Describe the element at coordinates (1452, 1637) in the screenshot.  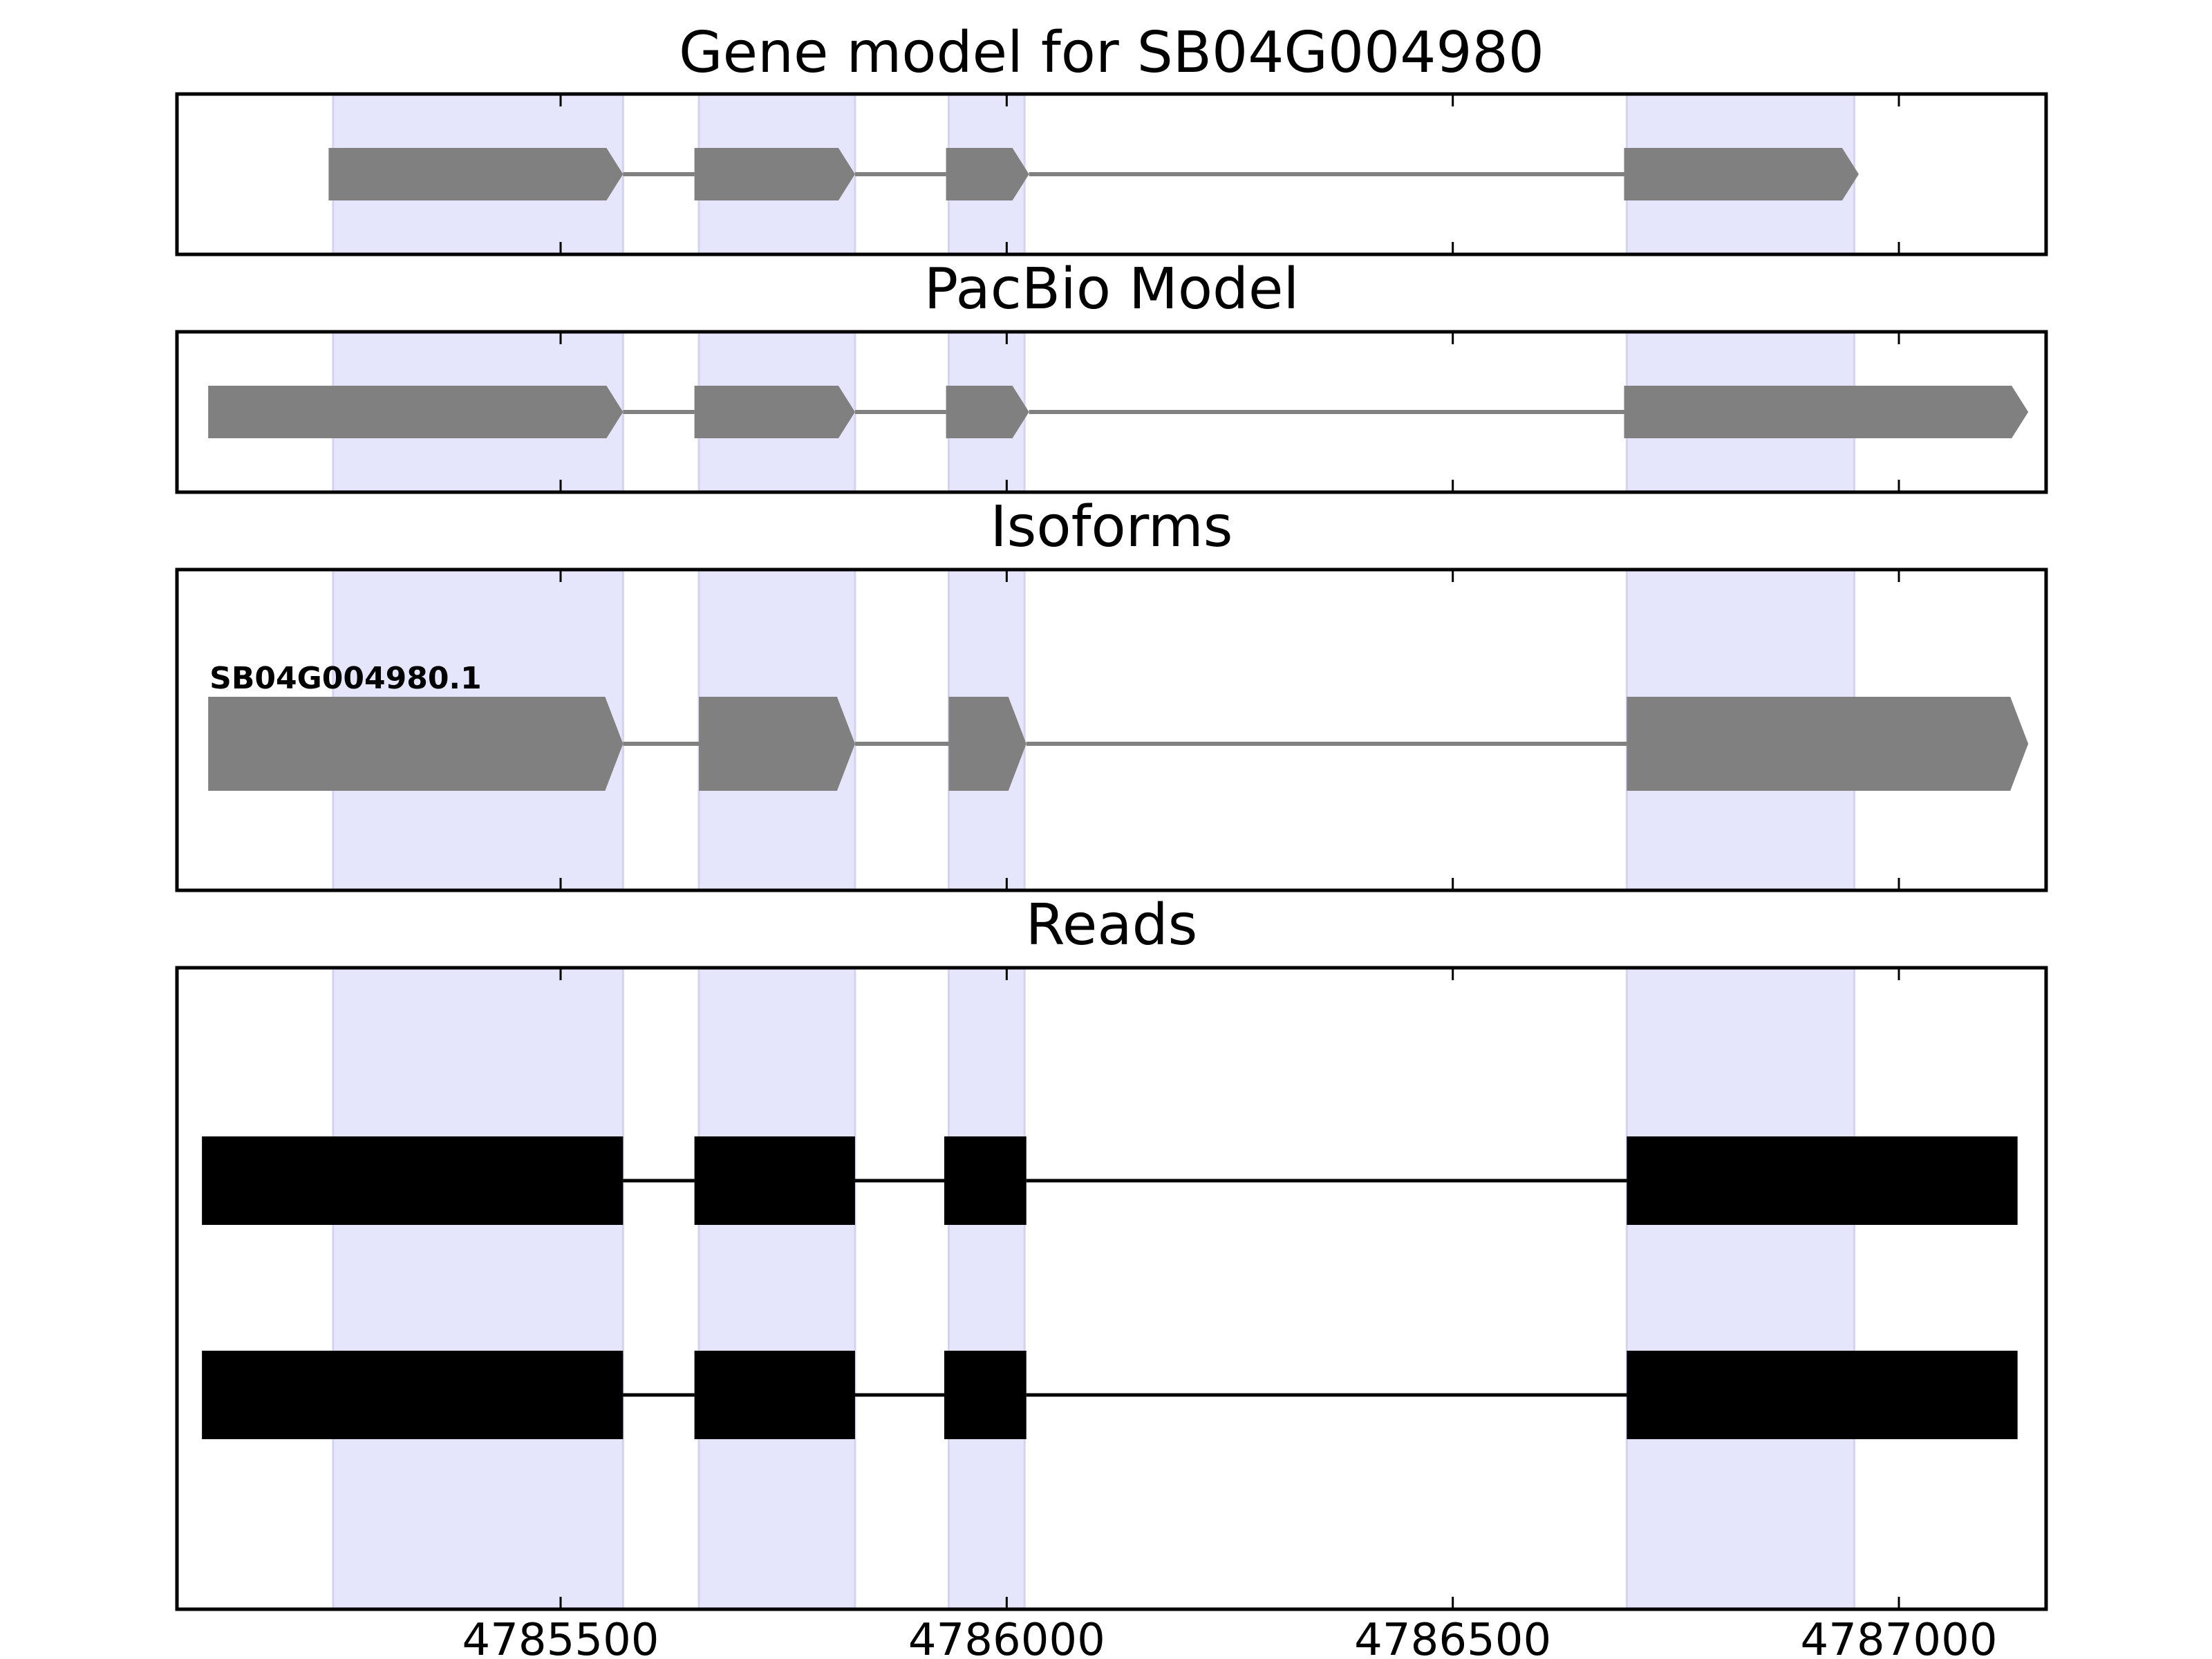
I see `x-tick-label: 4786500` at that location.